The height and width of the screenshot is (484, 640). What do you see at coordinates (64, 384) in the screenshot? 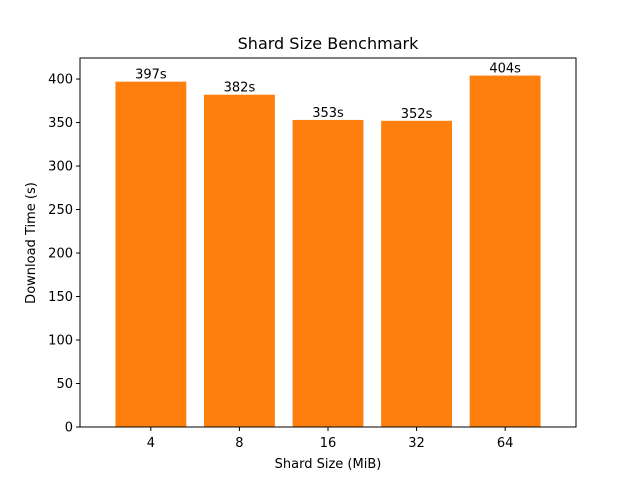
I see `y-tick-label-50: 50` at bounding box center [64, 384].